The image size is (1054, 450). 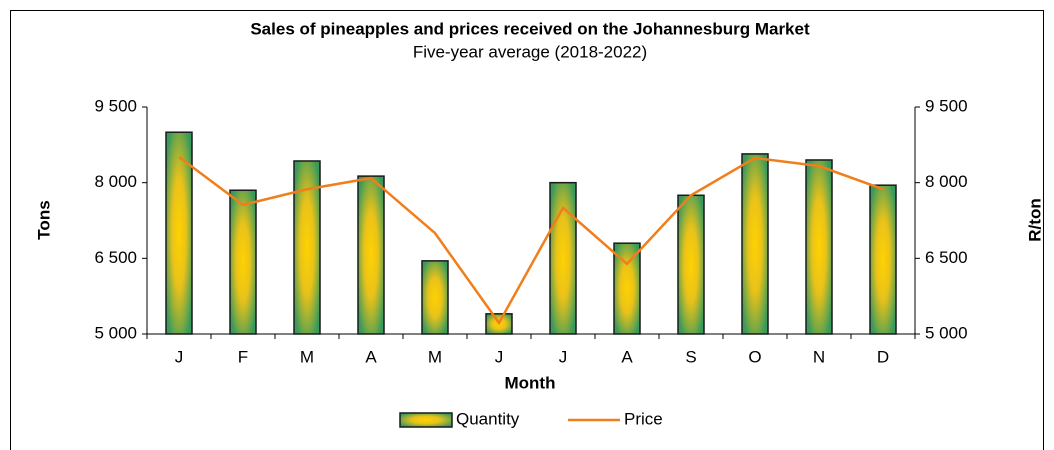 I want to click on y2-tick-label: 9 500, so click(x=946, y=105).